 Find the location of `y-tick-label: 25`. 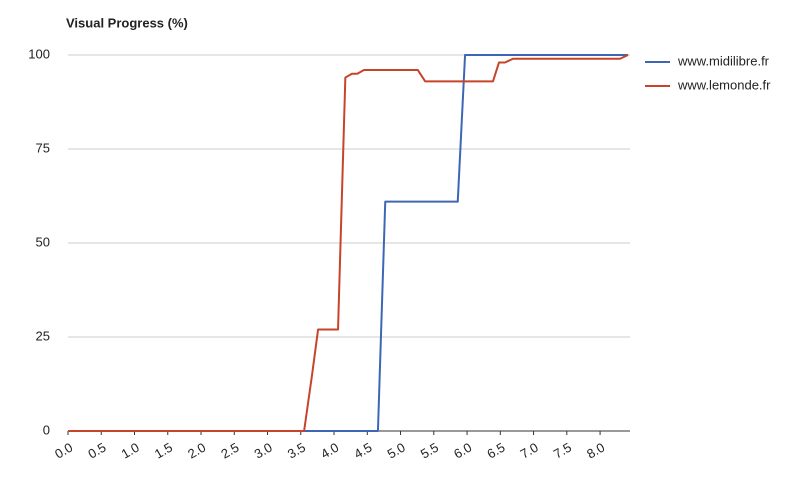

y-tick-label: 25 is located at coordinates (43, 335).